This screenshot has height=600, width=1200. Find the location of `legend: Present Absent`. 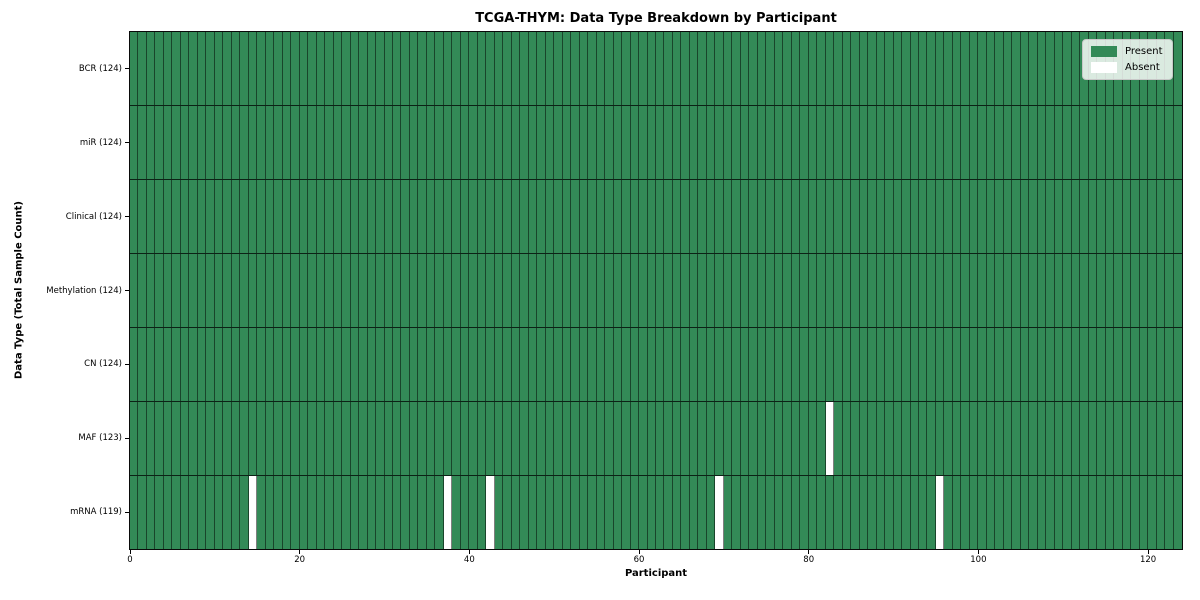

legend: Present Absent is located at coordinates (1127, 59).